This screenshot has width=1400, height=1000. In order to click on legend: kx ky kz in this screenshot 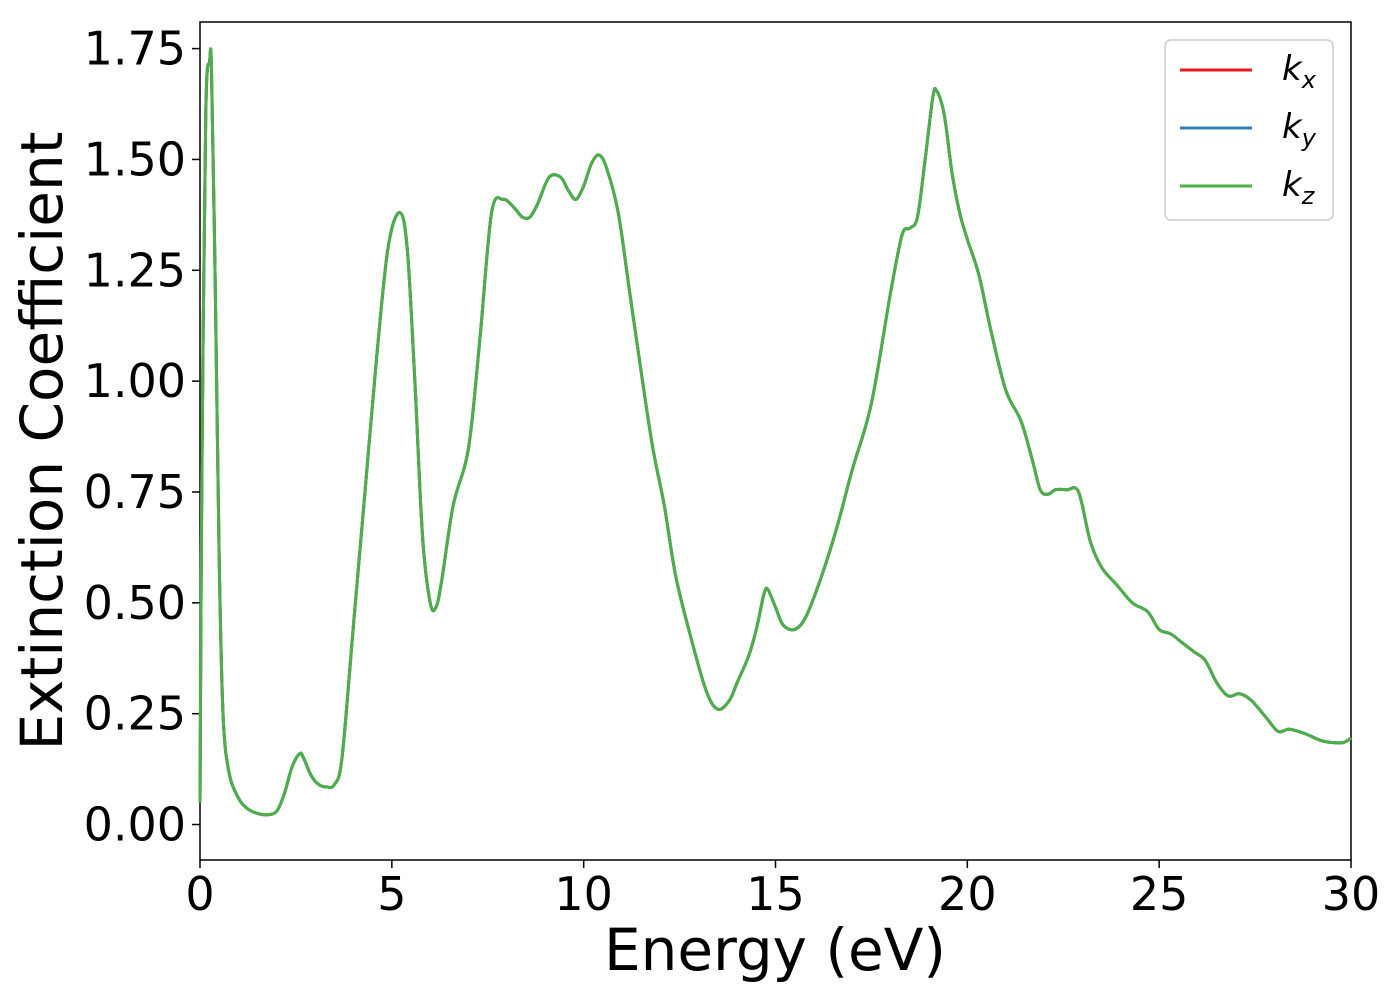, I will do `click(1249, 130)`.